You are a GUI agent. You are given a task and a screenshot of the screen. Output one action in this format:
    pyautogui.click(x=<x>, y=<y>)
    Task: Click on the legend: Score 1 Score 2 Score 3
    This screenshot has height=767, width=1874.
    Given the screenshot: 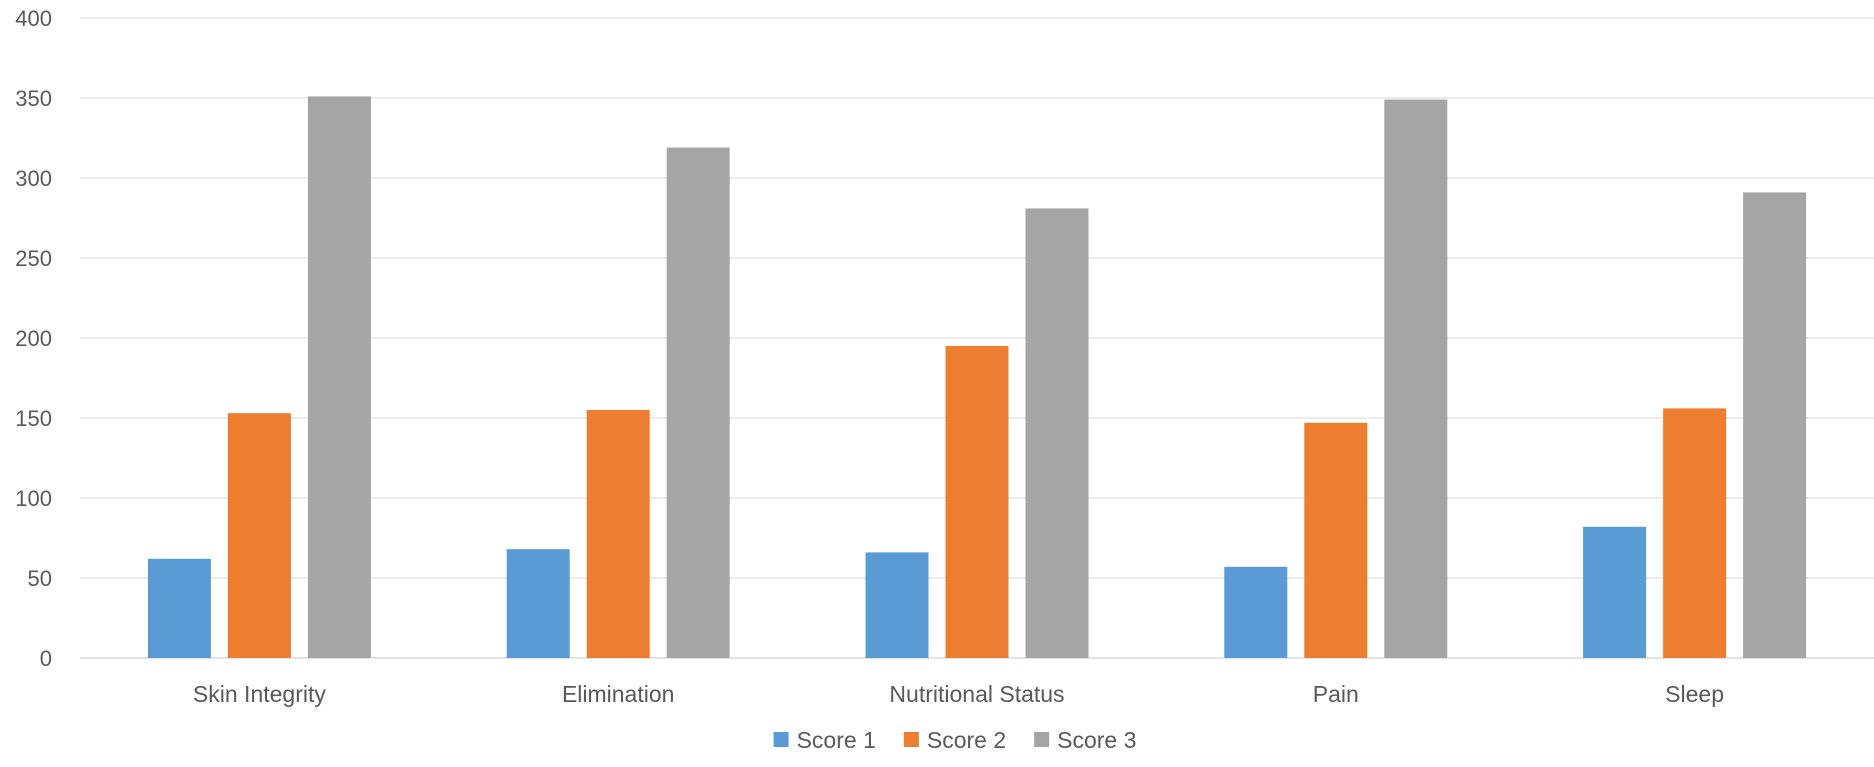 What is the action you would take?
    pyautogui.click(x=954, y=740)
    